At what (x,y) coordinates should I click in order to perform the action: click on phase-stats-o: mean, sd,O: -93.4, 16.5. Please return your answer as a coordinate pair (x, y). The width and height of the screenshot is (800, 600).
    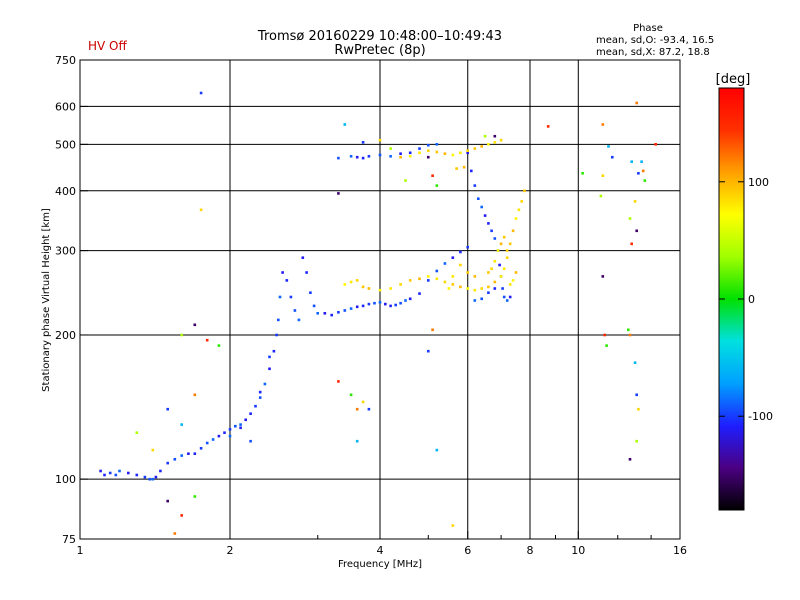
    Looking at the image, I should click on (655, 40).